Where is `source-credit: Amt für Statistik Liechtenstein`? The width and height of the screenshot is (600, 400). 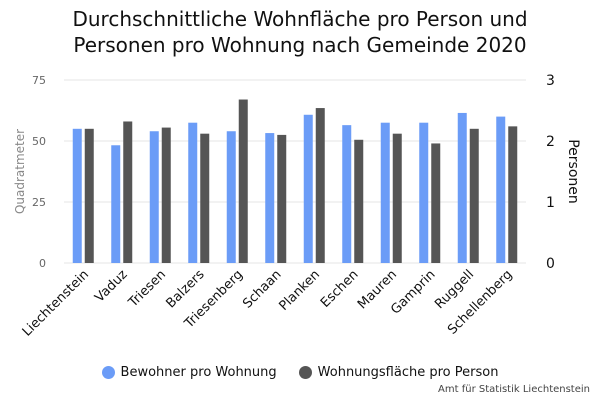 source-credit: Amt für Statistik Liechtenstein is located at coordinates (514, 389).